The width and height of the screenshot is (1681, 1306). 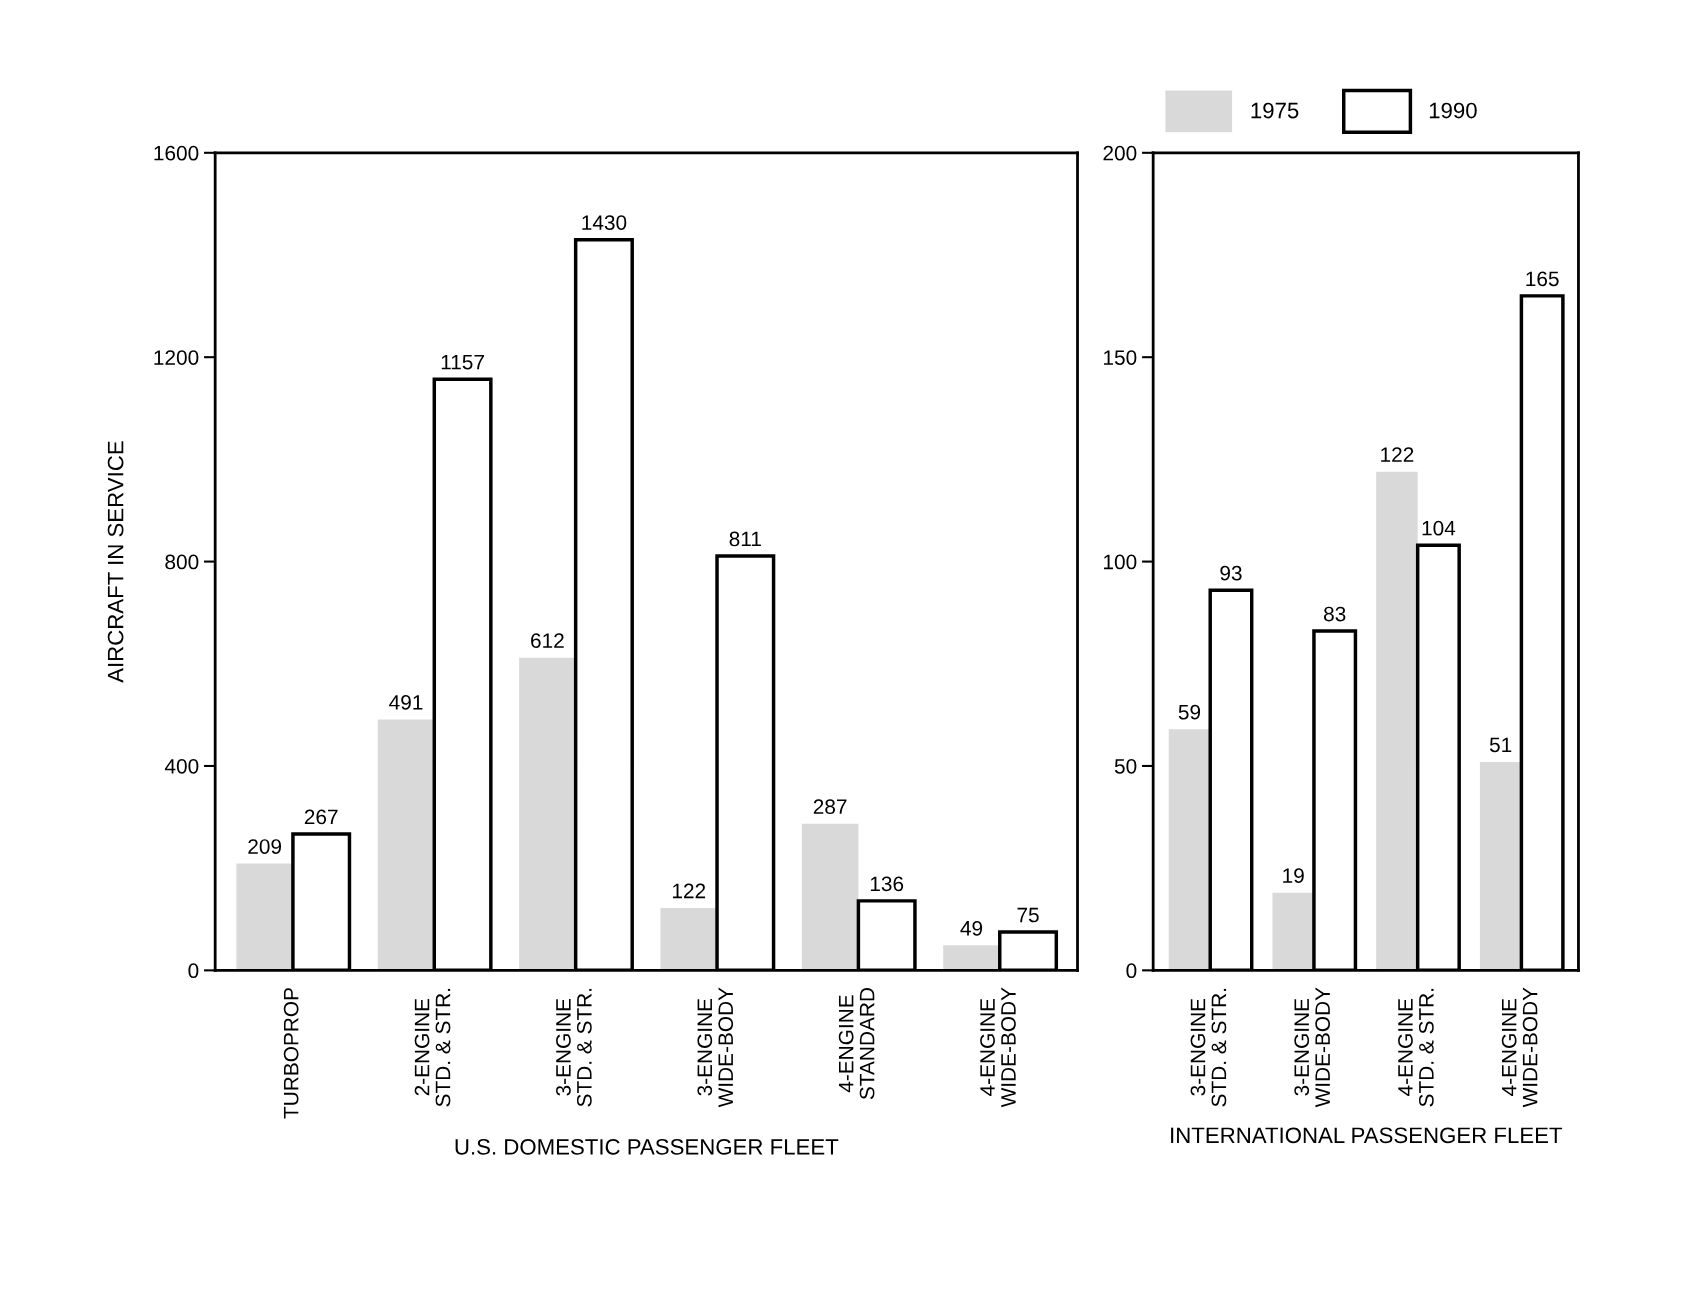 What do you see at coordinates (1367, 1135) in the screenshot?
I see `x-axis-title: INTERNATIONAL PASSENGER FLEET` at bounding box center [1367, 1135].